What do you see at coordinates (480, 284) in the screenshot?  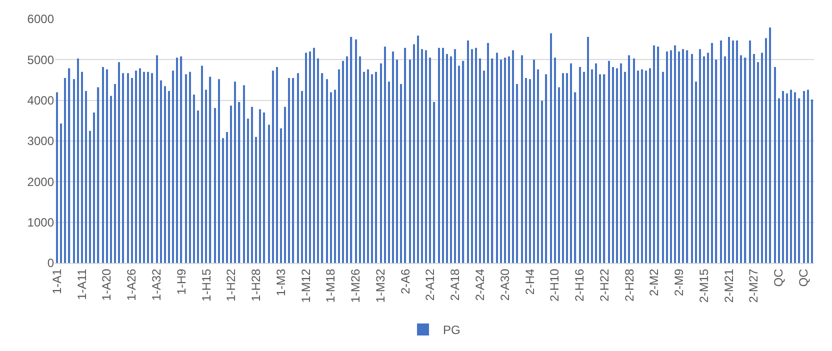 I see `x-tick-label: 2-A24` at bounding box center [480, 284].